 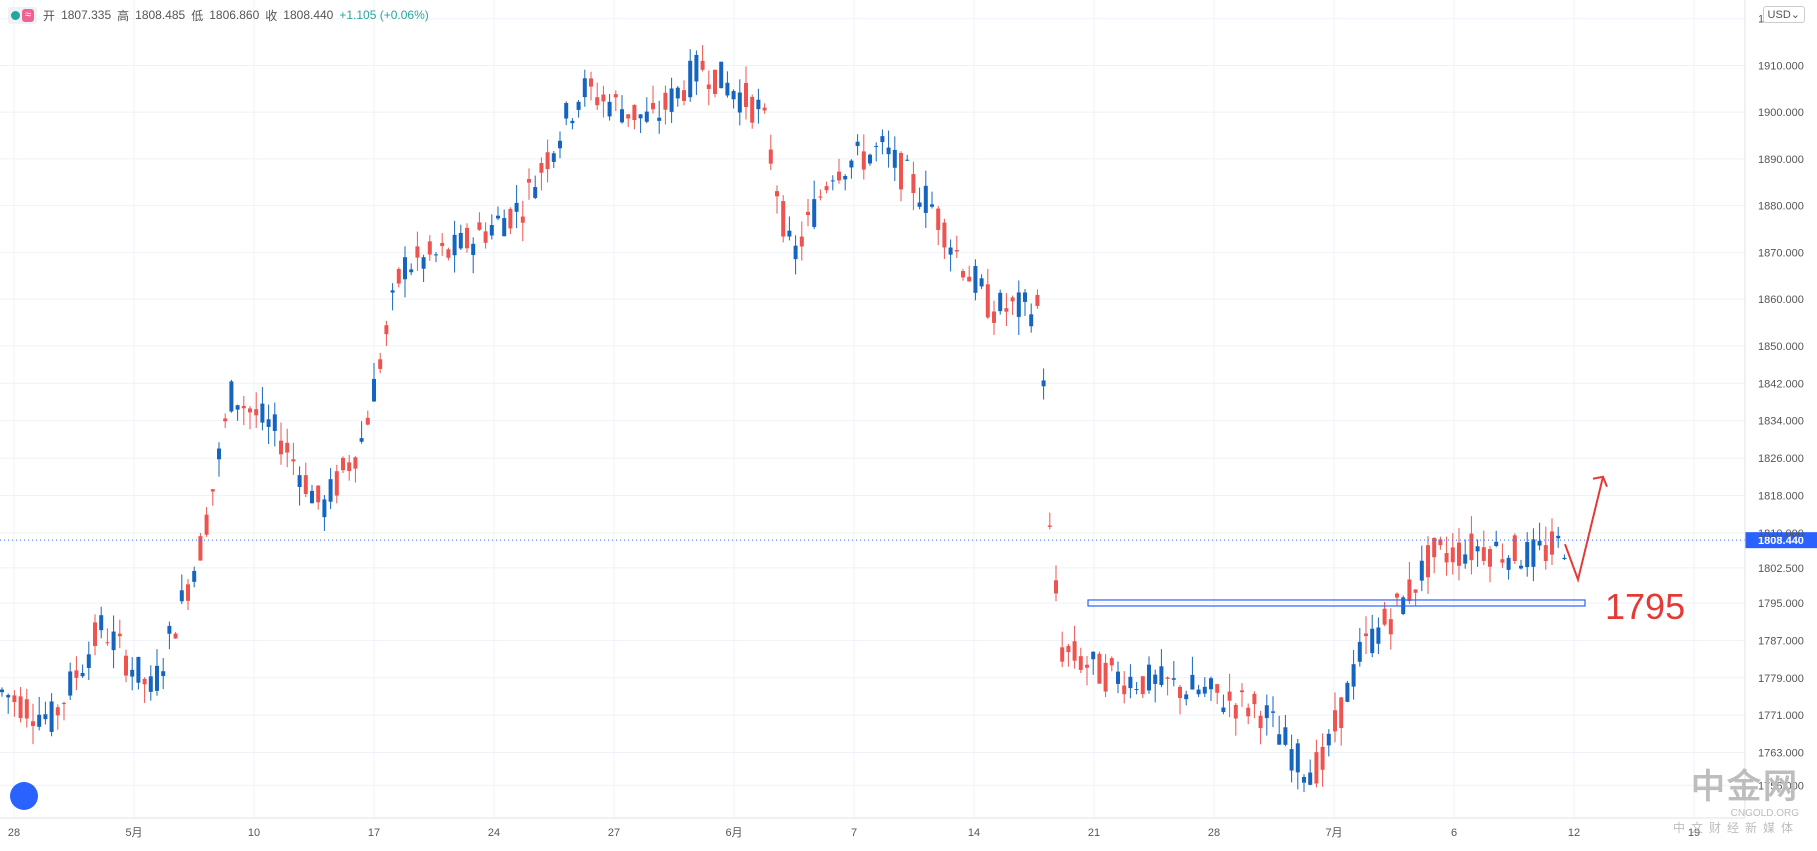 I want to click on last-price-label: 1808.440, so click(x=1781, y=541).